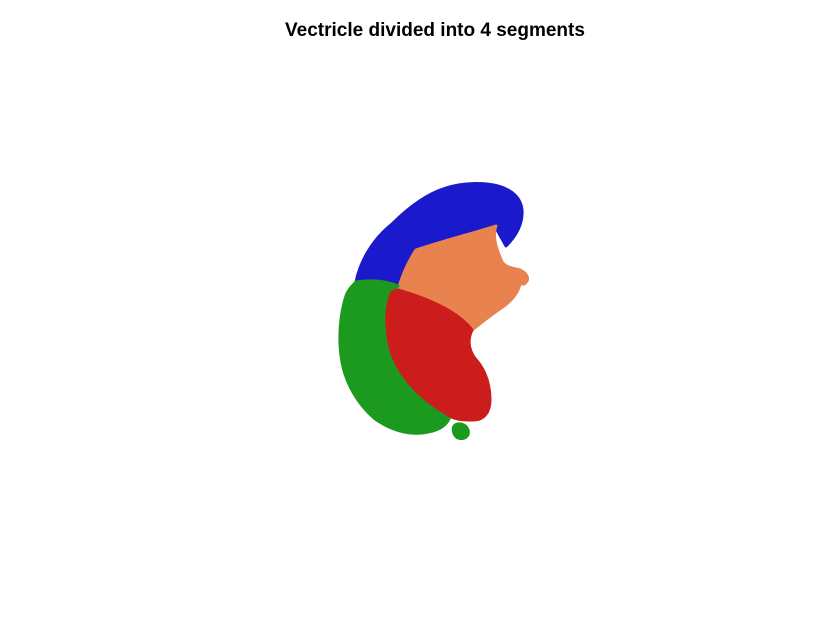 The width and height of the screenshot is (840, 630). I want to click on segment-4-red, so click(438, 355).